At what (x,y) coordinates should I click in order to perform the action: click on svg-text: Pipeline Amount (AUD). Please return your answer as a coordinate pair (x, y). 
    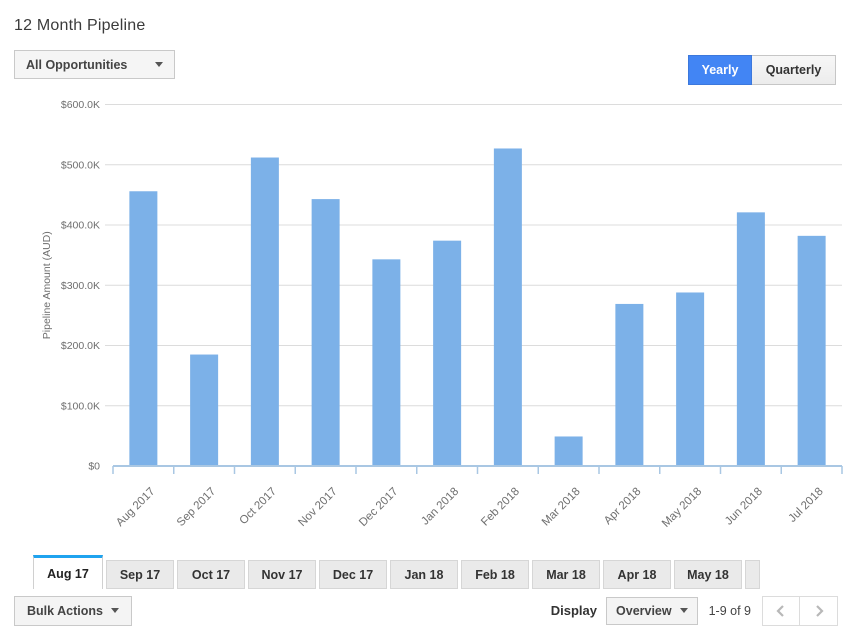
    Looking at the image, I should click on (47, 285).